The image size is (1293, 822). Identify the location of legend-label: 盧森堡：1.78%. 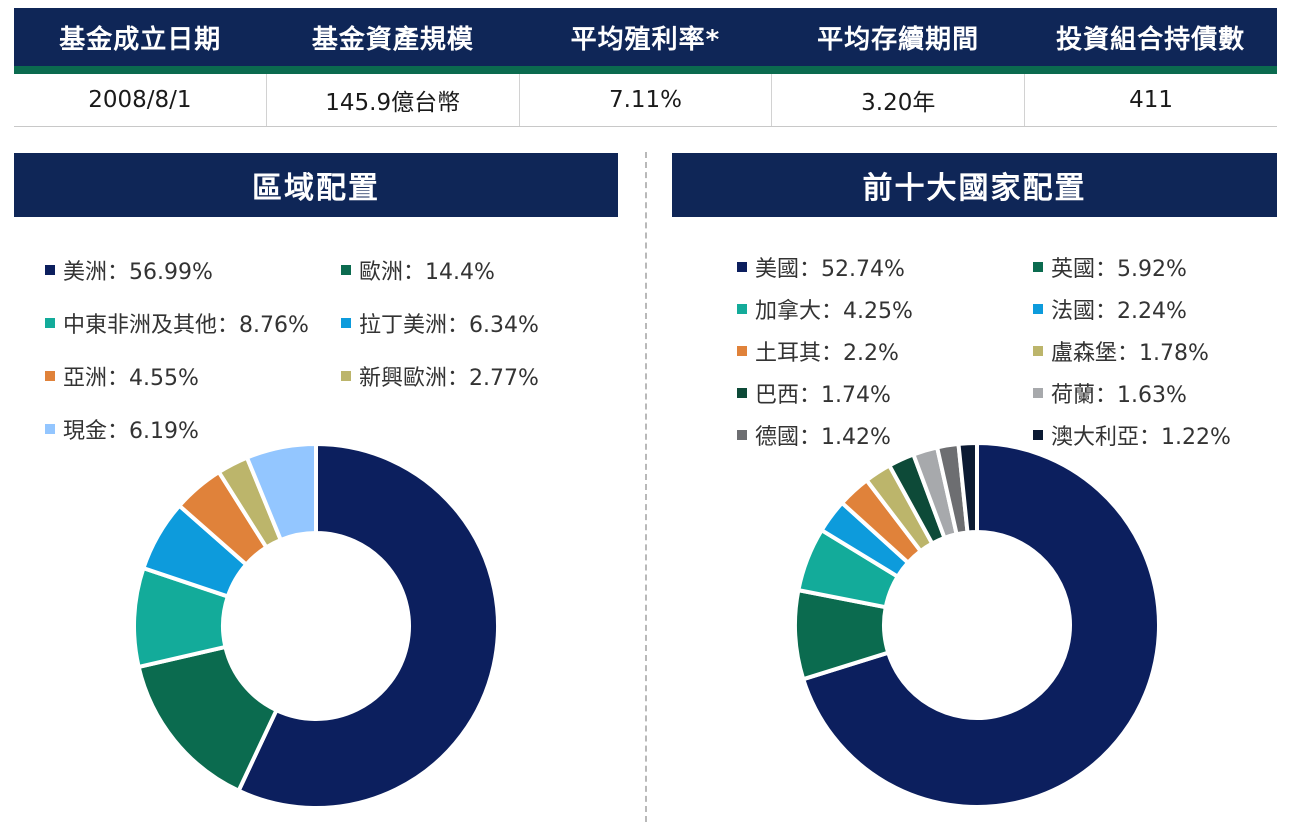
(1130, 353).